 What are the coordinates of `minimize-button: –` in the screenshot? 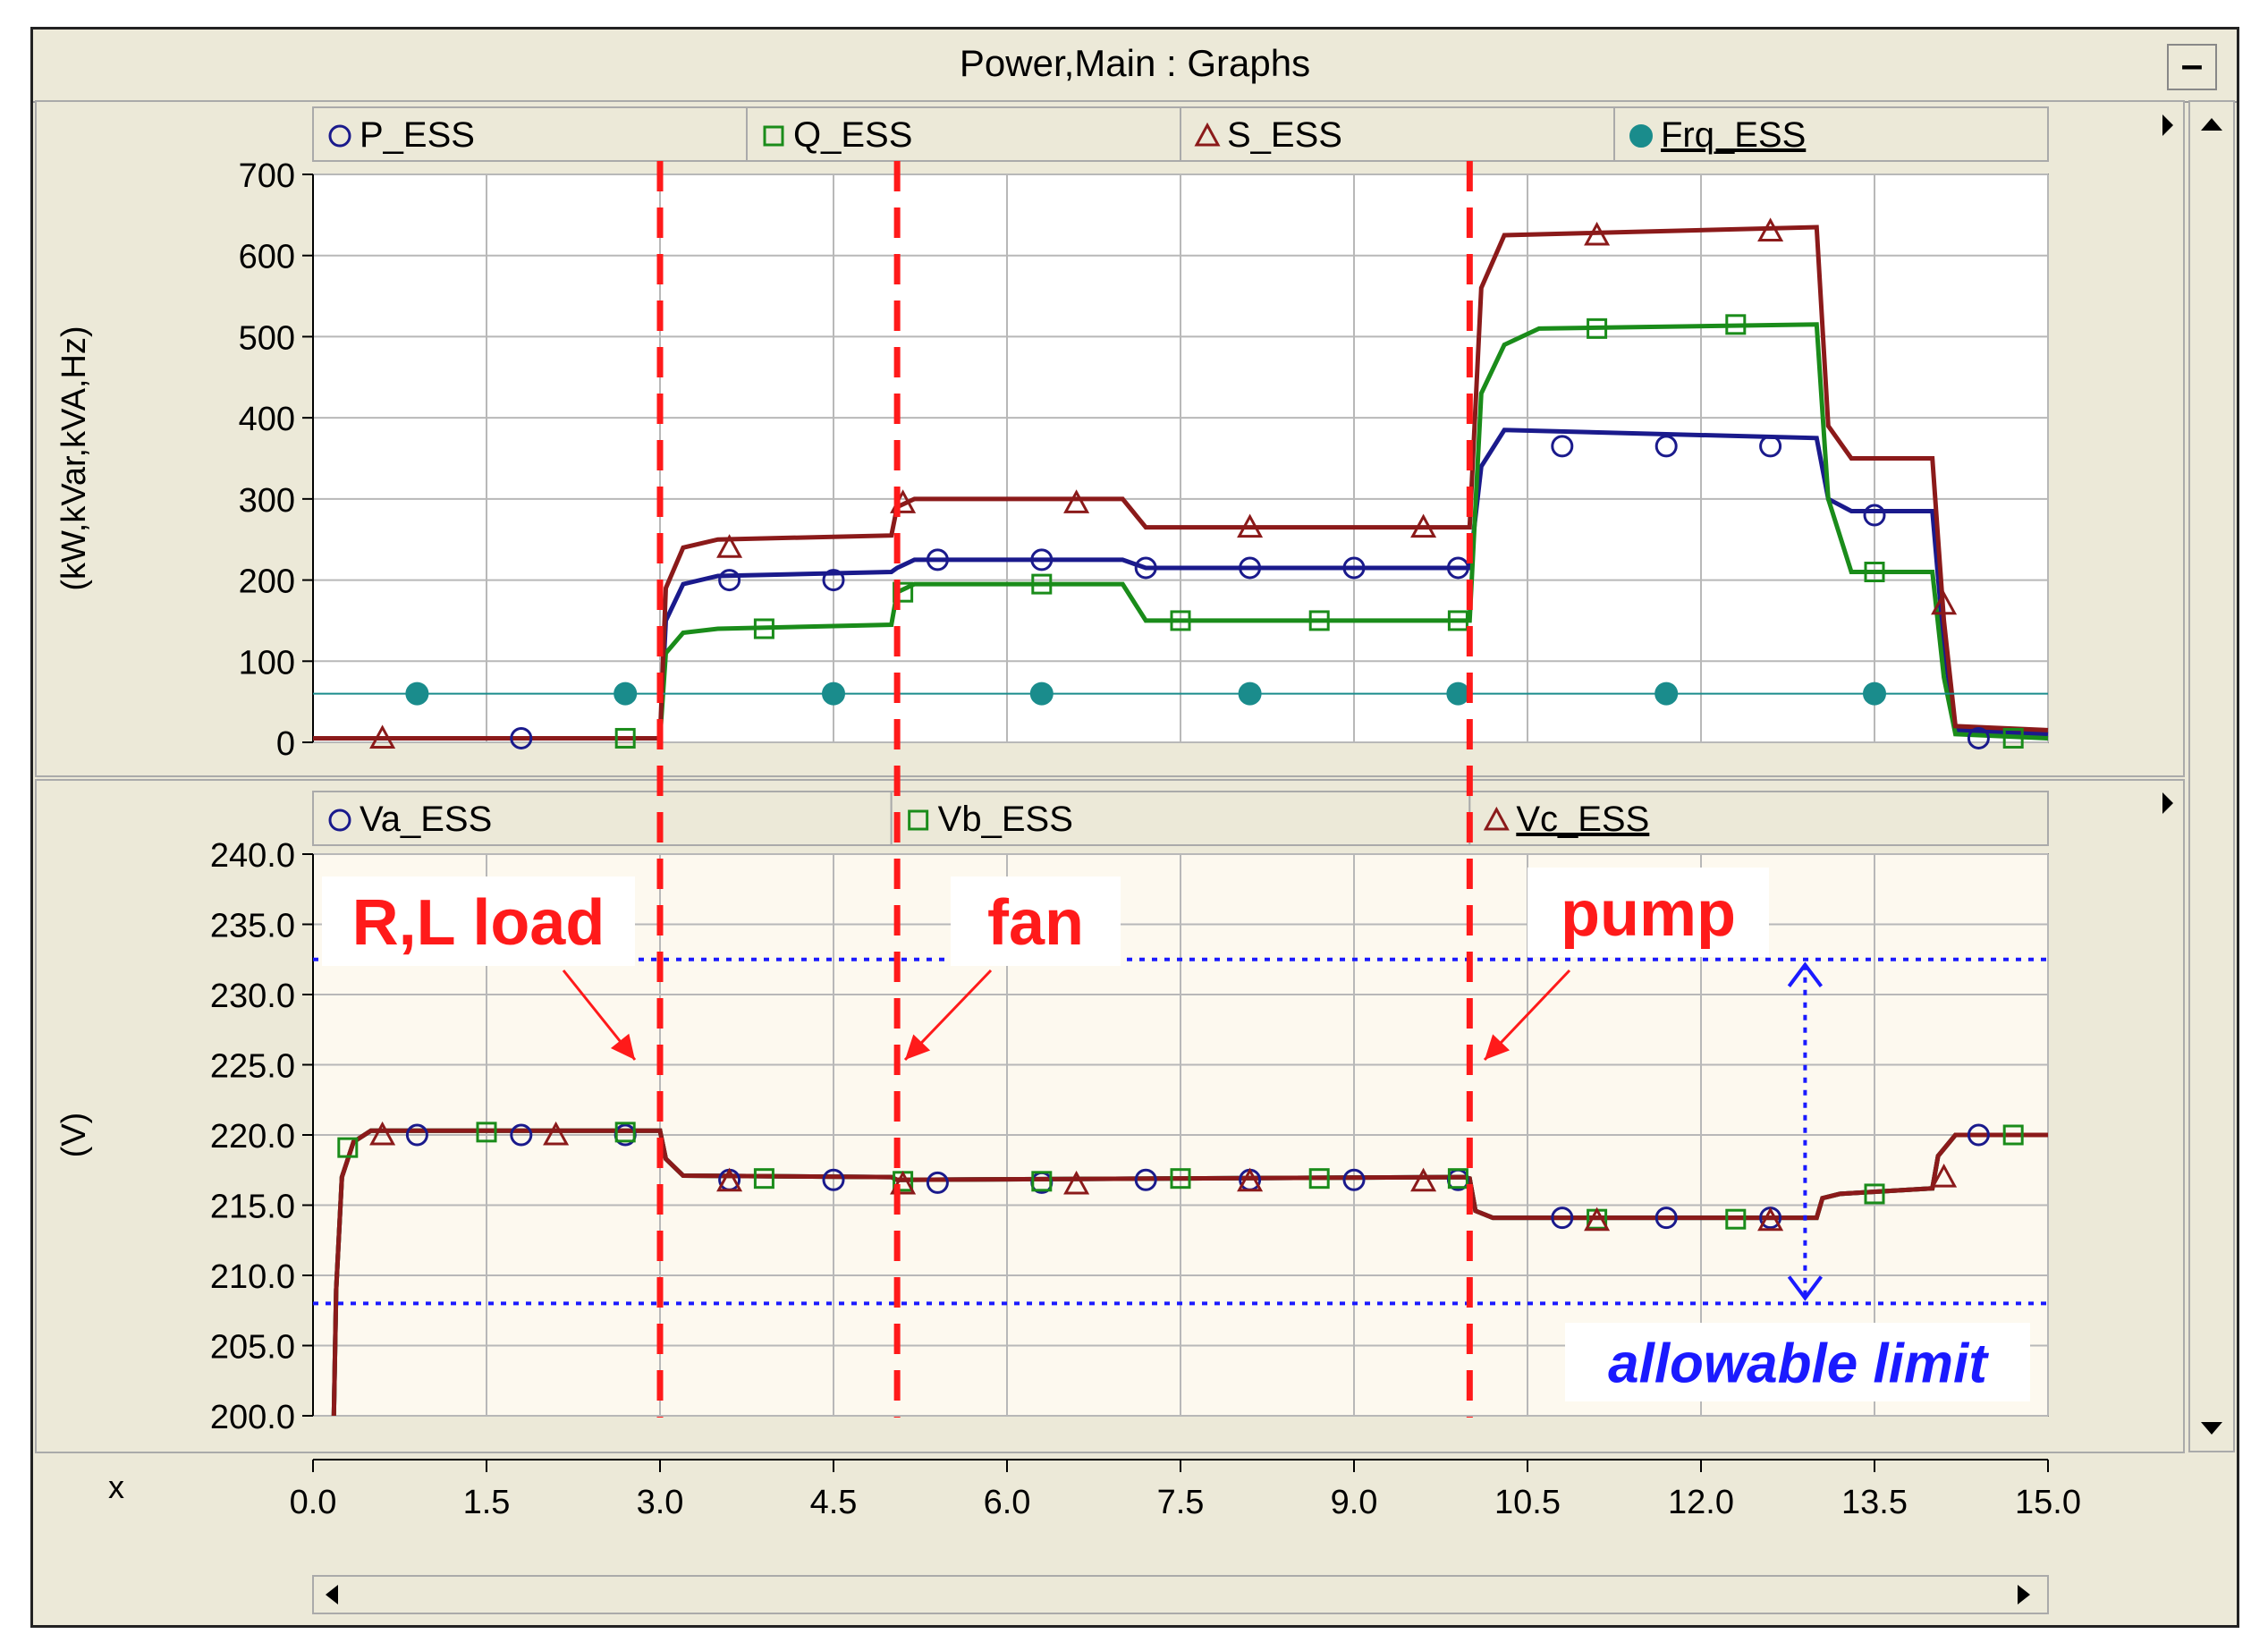 It's located at (2192, 67).